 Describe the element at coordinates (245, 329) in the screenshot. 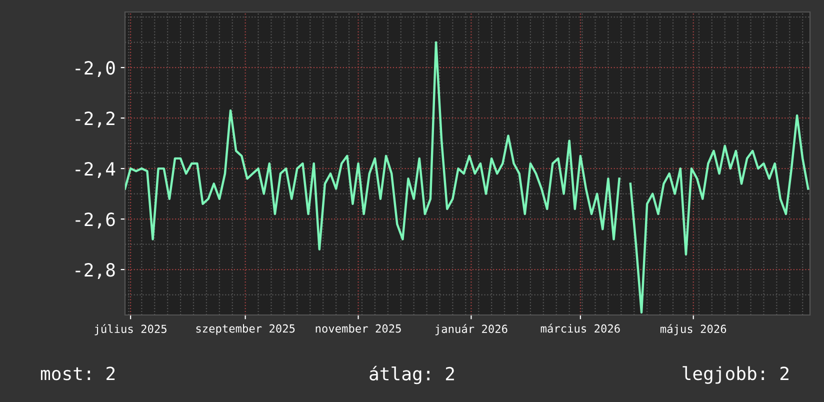

I see `x-tick-label: szeptember 2025` at that location.